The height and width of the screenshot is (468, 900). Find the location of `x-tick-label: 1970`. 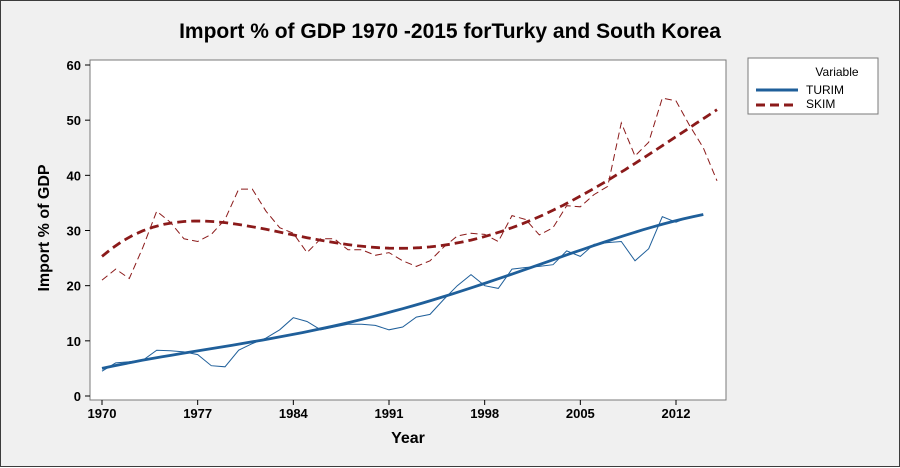

x-tick-label: 1970 is located at coordinates (102, 413).